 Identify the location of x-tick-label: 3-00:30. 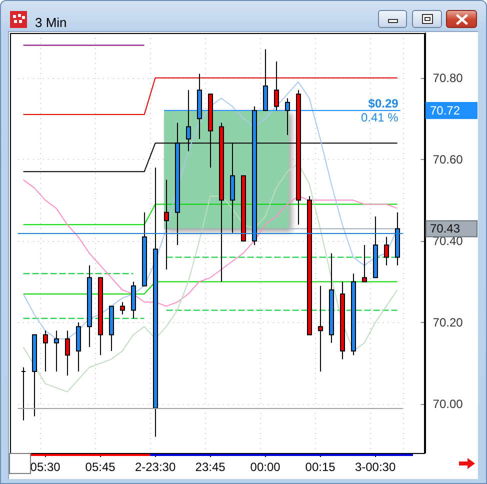
(375, 467).